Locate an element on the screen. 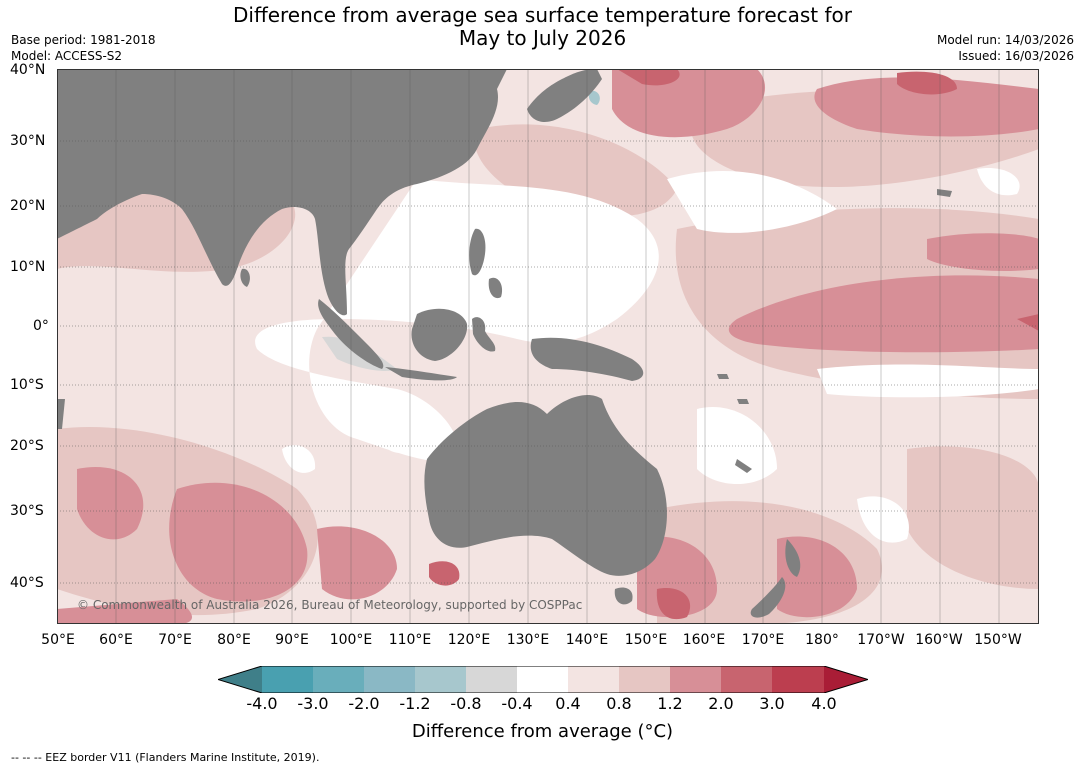 The width and height of the screenshot is (1085, 770). lon-label-50e: 50°E is located at coordinates (58, 640).